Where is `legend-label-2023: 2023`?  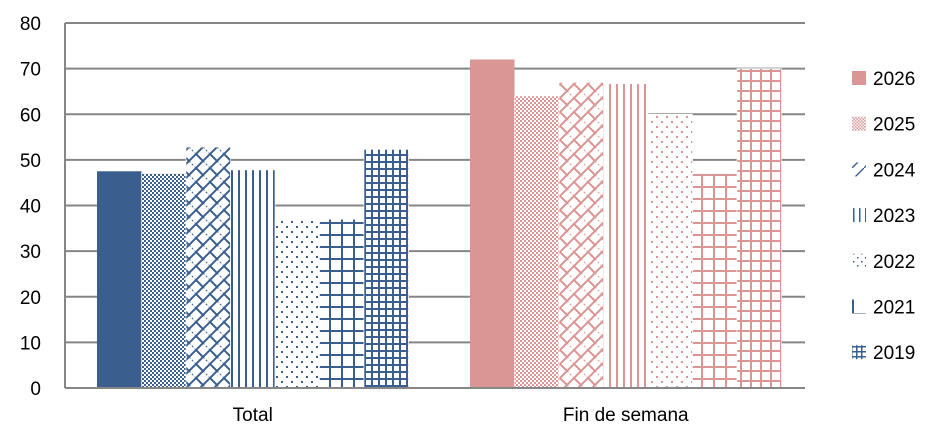 legend-label-2023: 2023 is located at coordinates (894, 216).